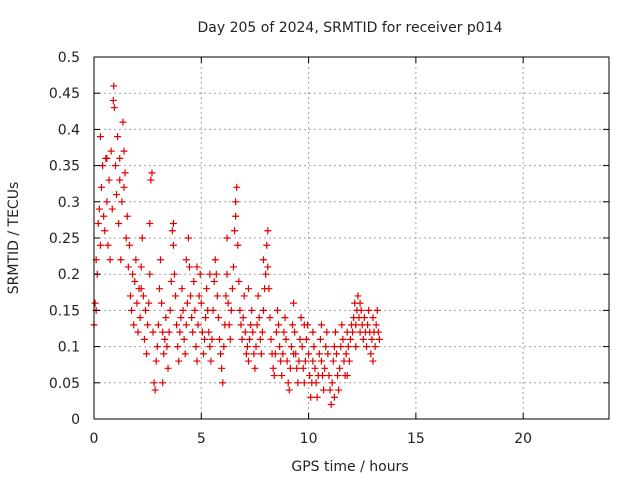 The width and height of the screenshot is (640, 480). Describe the element at coordinates (69, 58) in the screenshot. I see `y-tick-label: 0.5` at that location.